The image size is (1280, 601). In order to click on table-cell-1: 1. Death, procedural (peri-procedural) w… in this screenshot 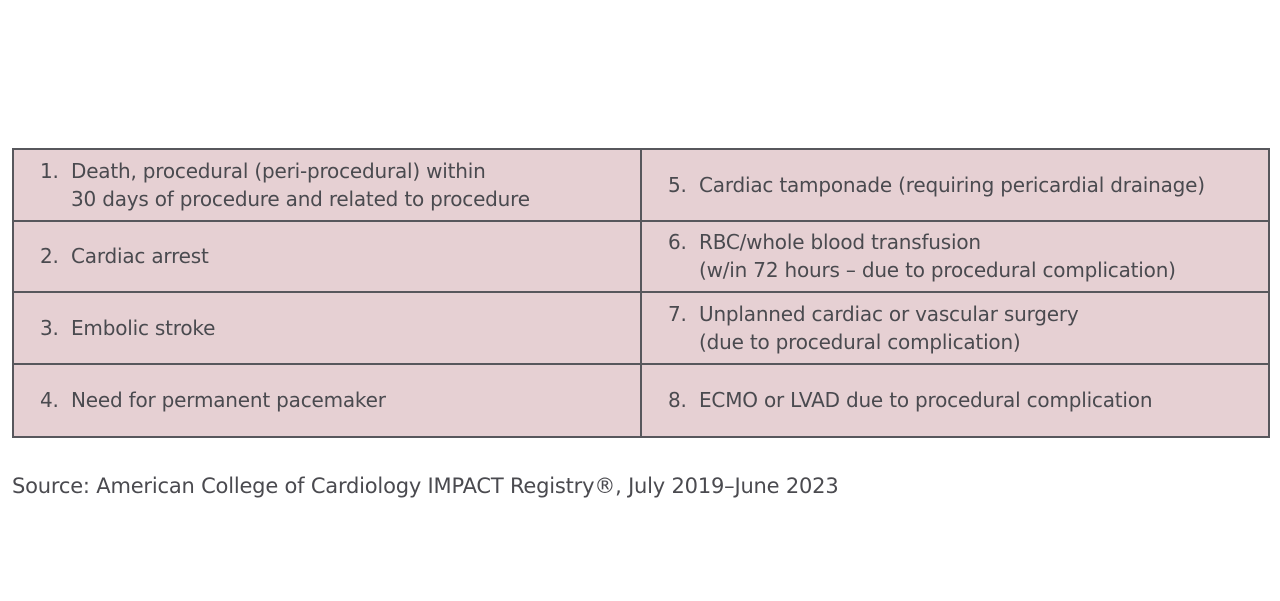, I will do `click(328, 186)`.